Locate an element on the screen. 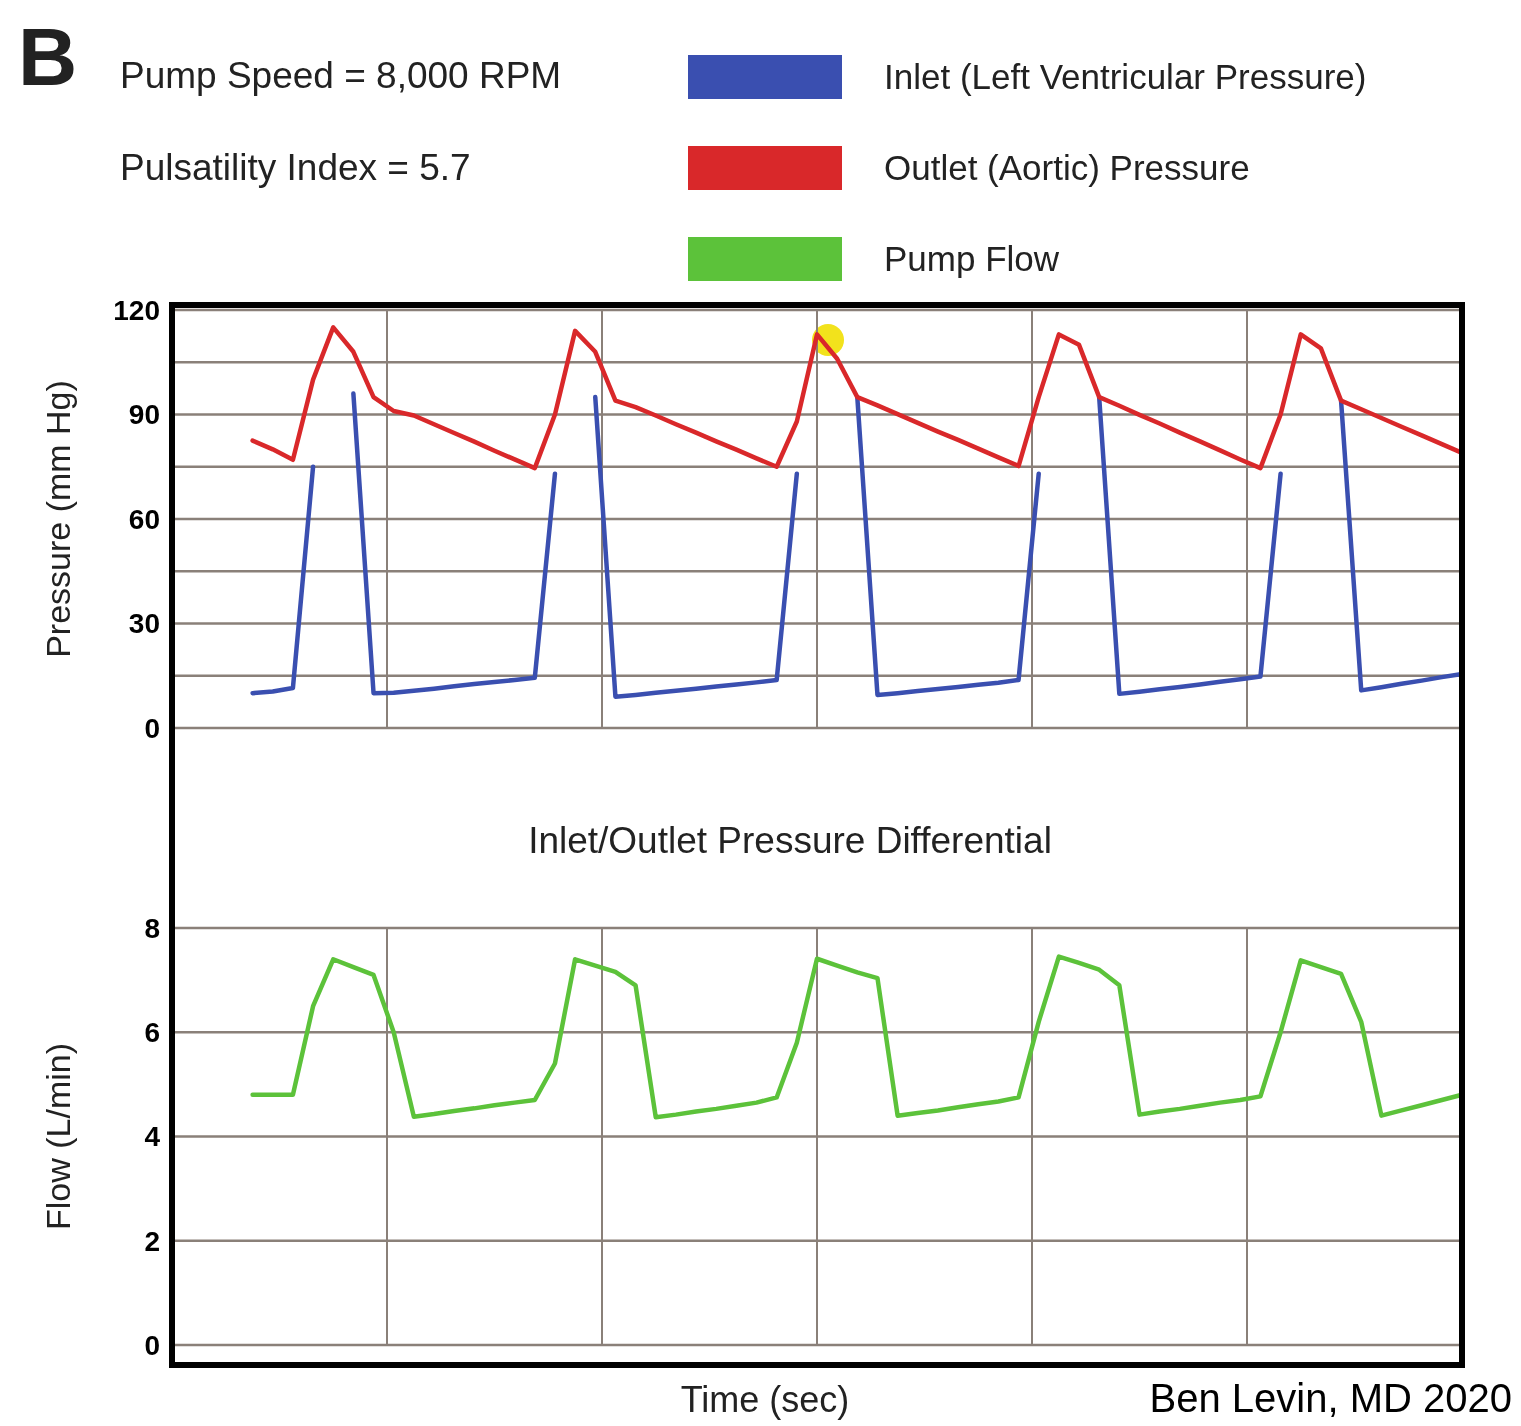 The width and height of the screenshot is (1521, 1426). y-axis-title: Pressure (mm Hg) is located at coordinates (58, 519).